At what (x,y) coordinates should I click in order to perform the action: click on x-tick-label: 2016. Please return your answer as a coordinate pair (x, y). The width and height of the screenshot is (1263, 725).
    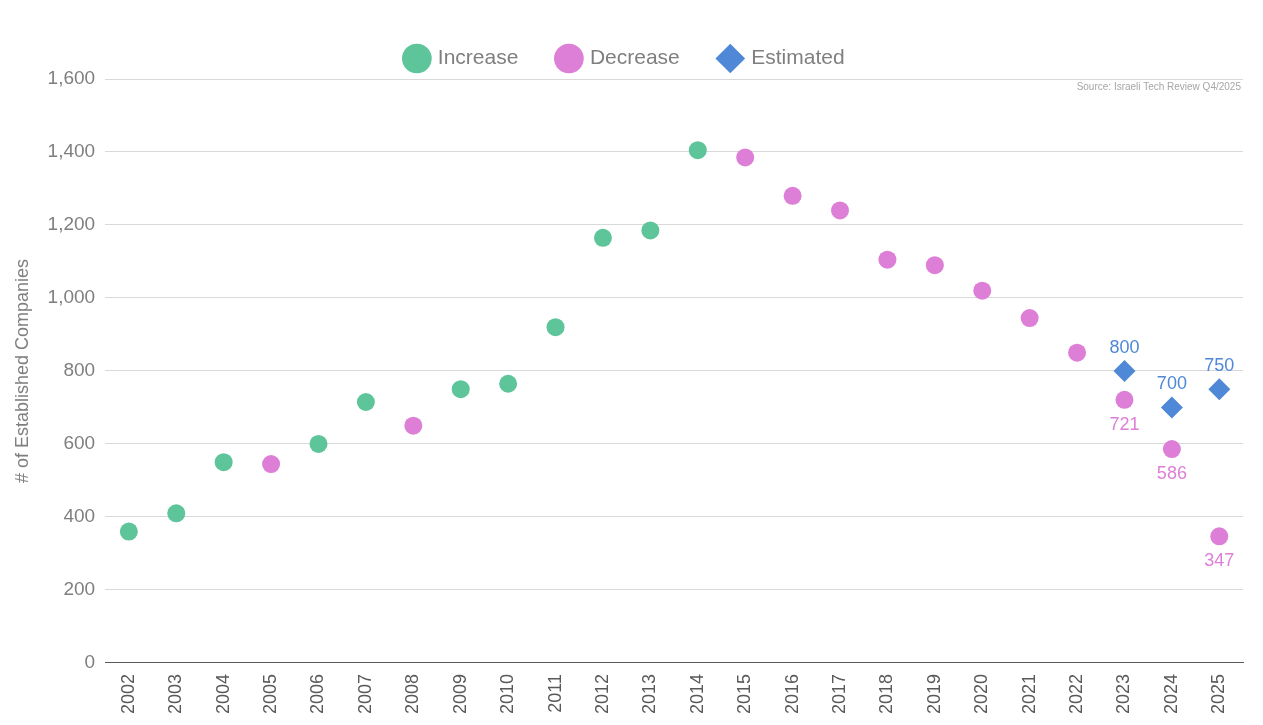
    Looking at the image, I should click on (791, 693).